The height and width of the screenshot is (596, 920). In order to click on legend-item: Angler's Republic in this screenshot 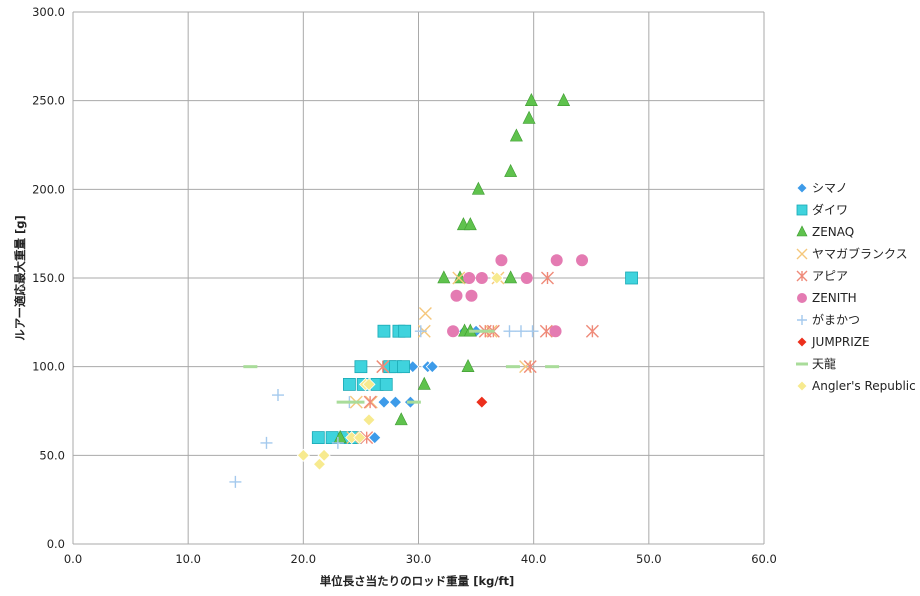, I will do `click(856, 386)`.